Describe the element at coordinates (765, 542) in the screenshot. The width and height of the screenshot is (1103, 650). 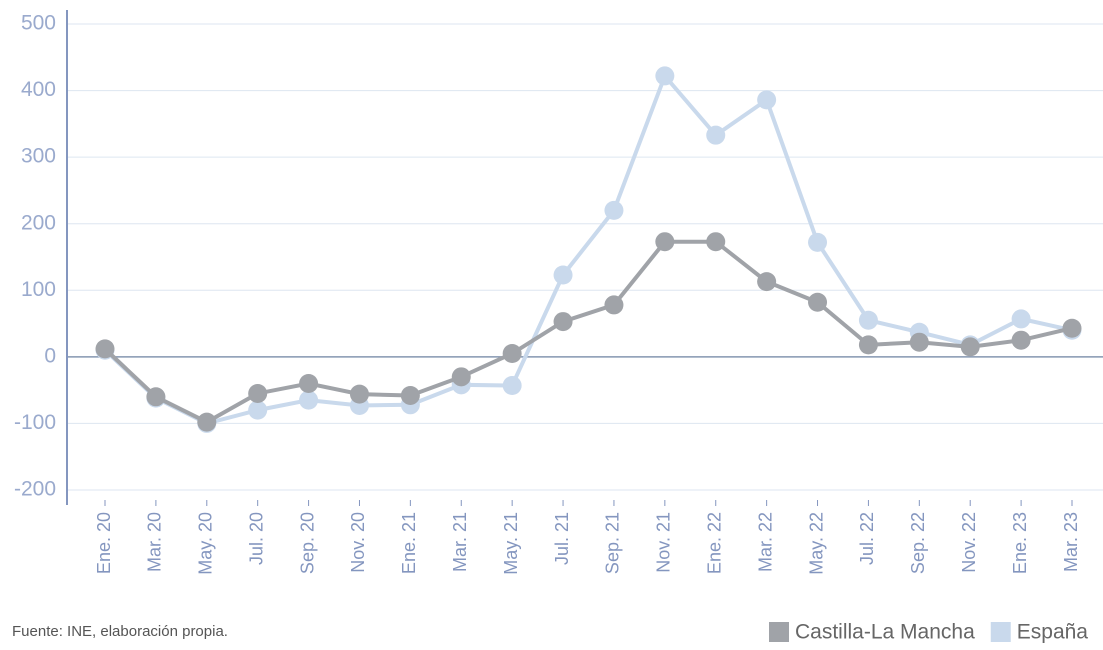
I see `x-tick-label: Mar. 22` at that location.